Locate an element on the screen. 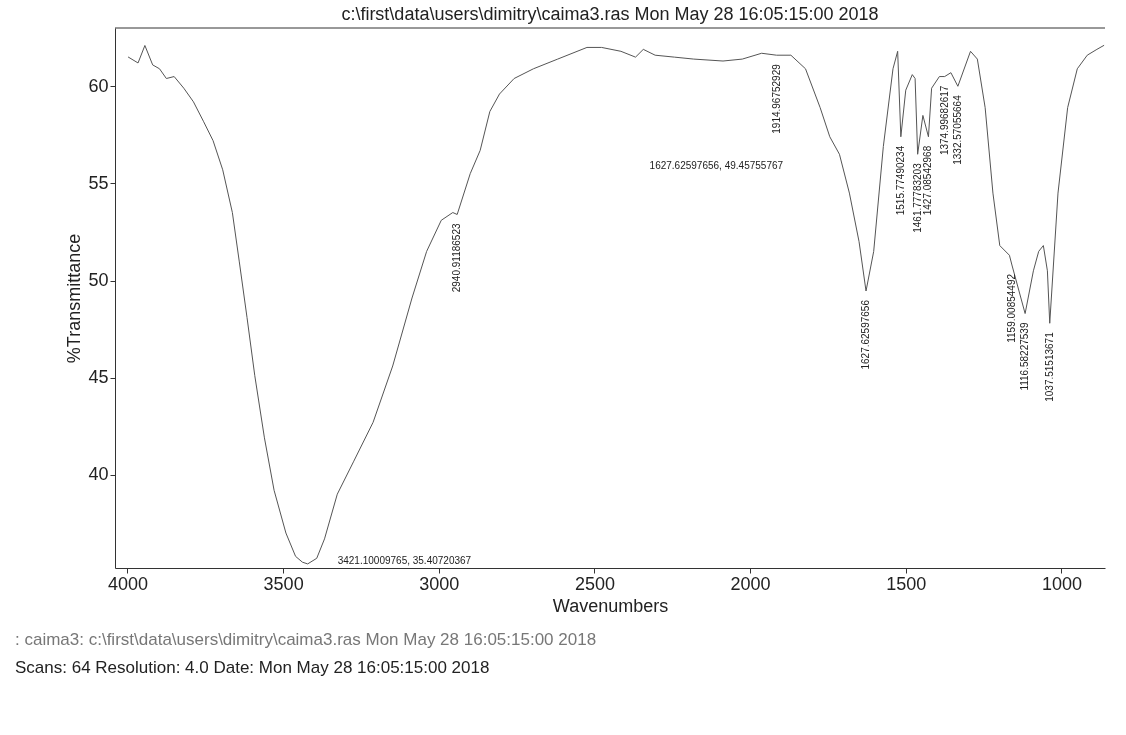 This screenshot has width=1126, height=735. text: Scans: 64 Resolution: 4.0 Date: Mon May 28 16:05:15:00 2018 is located at coordinates (252, 667).